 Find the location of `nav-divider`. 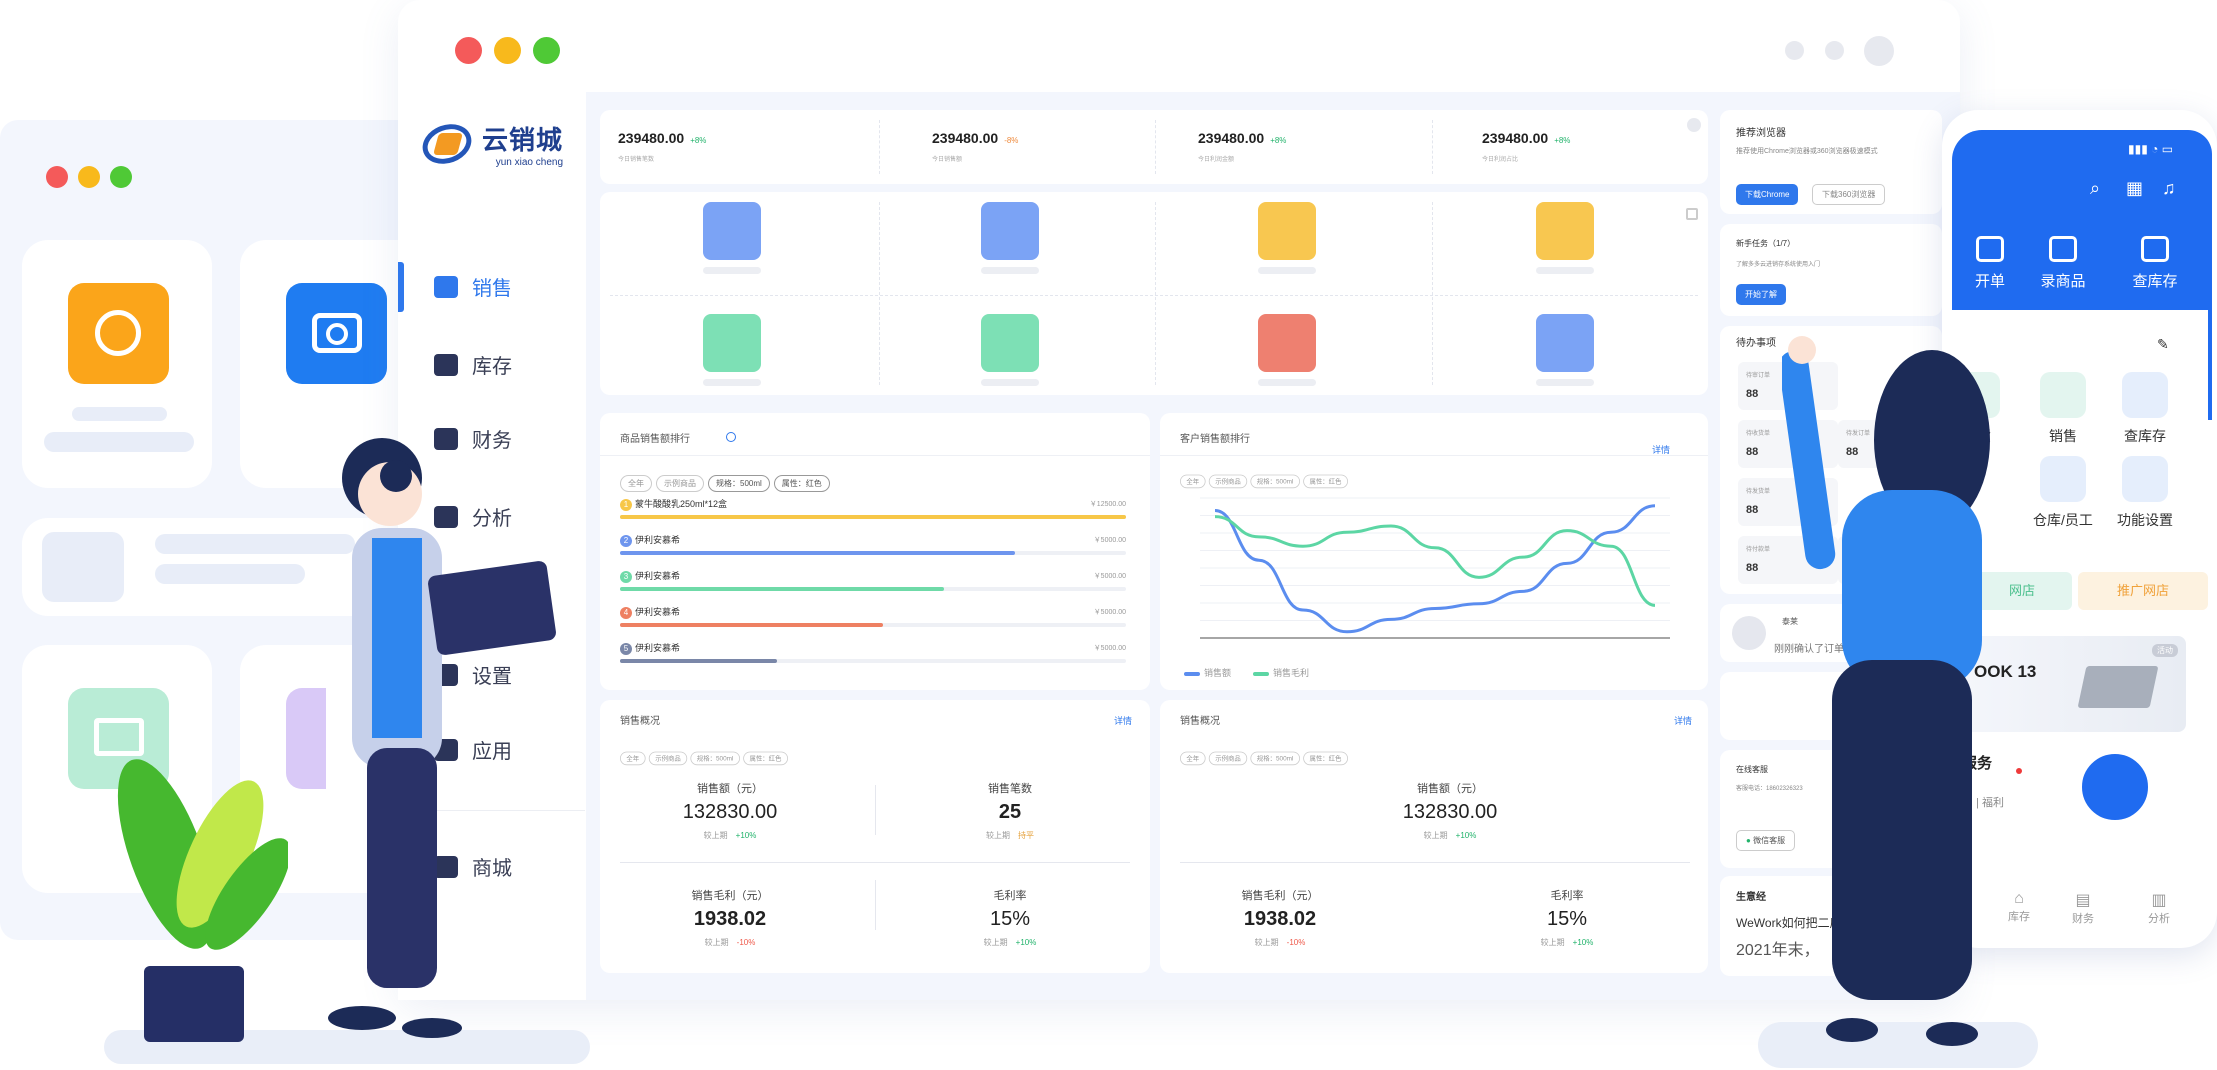

nav-divider is located at coordinates (491, 810).